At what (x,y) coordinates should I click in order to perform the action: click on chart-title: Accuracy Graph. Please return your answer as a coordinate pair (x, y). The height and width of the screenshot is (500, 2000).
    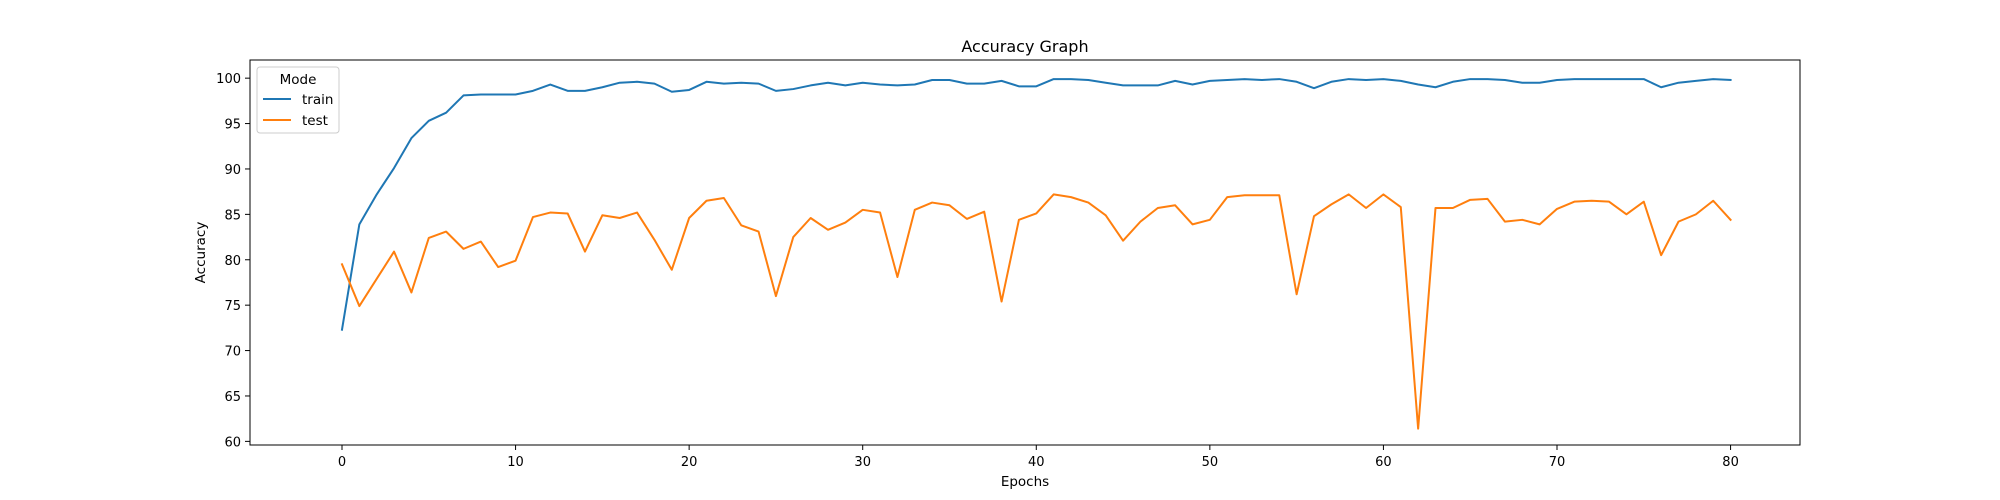
    Looking at the image, I should click on (1024, 46).